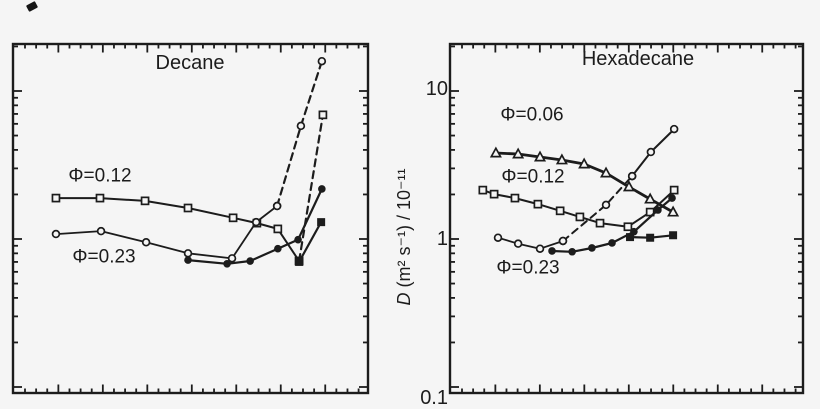 The width and height of the screenshot is (820, 409). Describe the element at coordinates (190, 63) in the screenshot. I see `panel-title-decane: Decane` at that location.